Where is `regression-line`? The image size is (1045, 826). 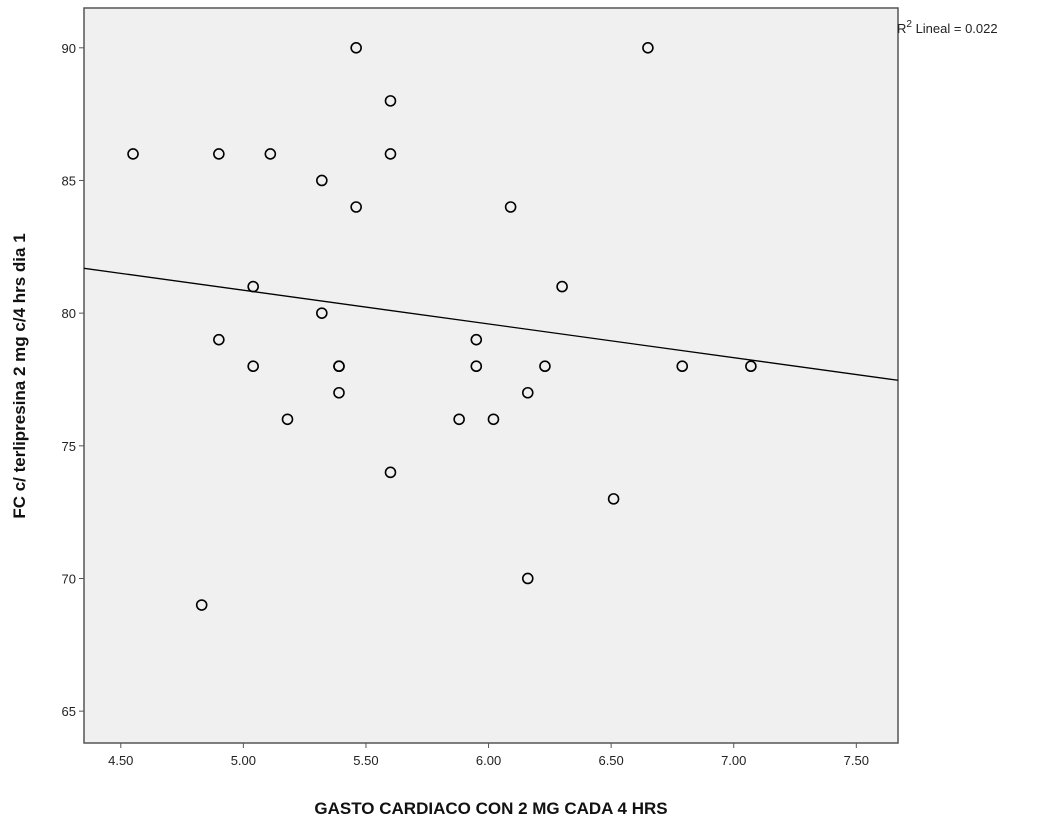
regression-line is located at coordinates (491, 324).